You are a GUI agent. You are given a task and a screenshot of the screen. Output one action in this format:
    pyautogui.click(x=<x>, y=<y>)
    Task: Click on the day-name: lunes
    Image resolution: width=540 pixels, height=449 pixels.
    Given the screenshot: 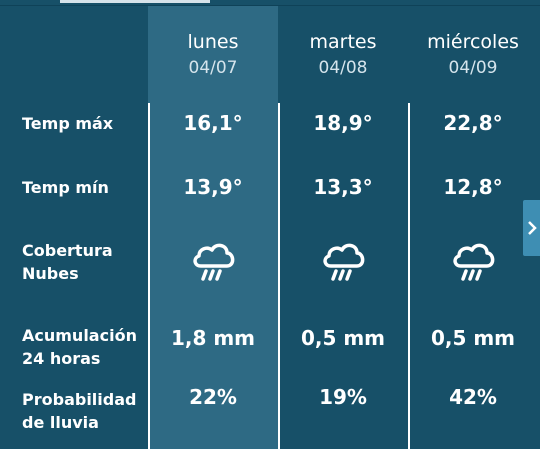 What is the action you would take?
    pyautogui.click(x=213, y=42)
    